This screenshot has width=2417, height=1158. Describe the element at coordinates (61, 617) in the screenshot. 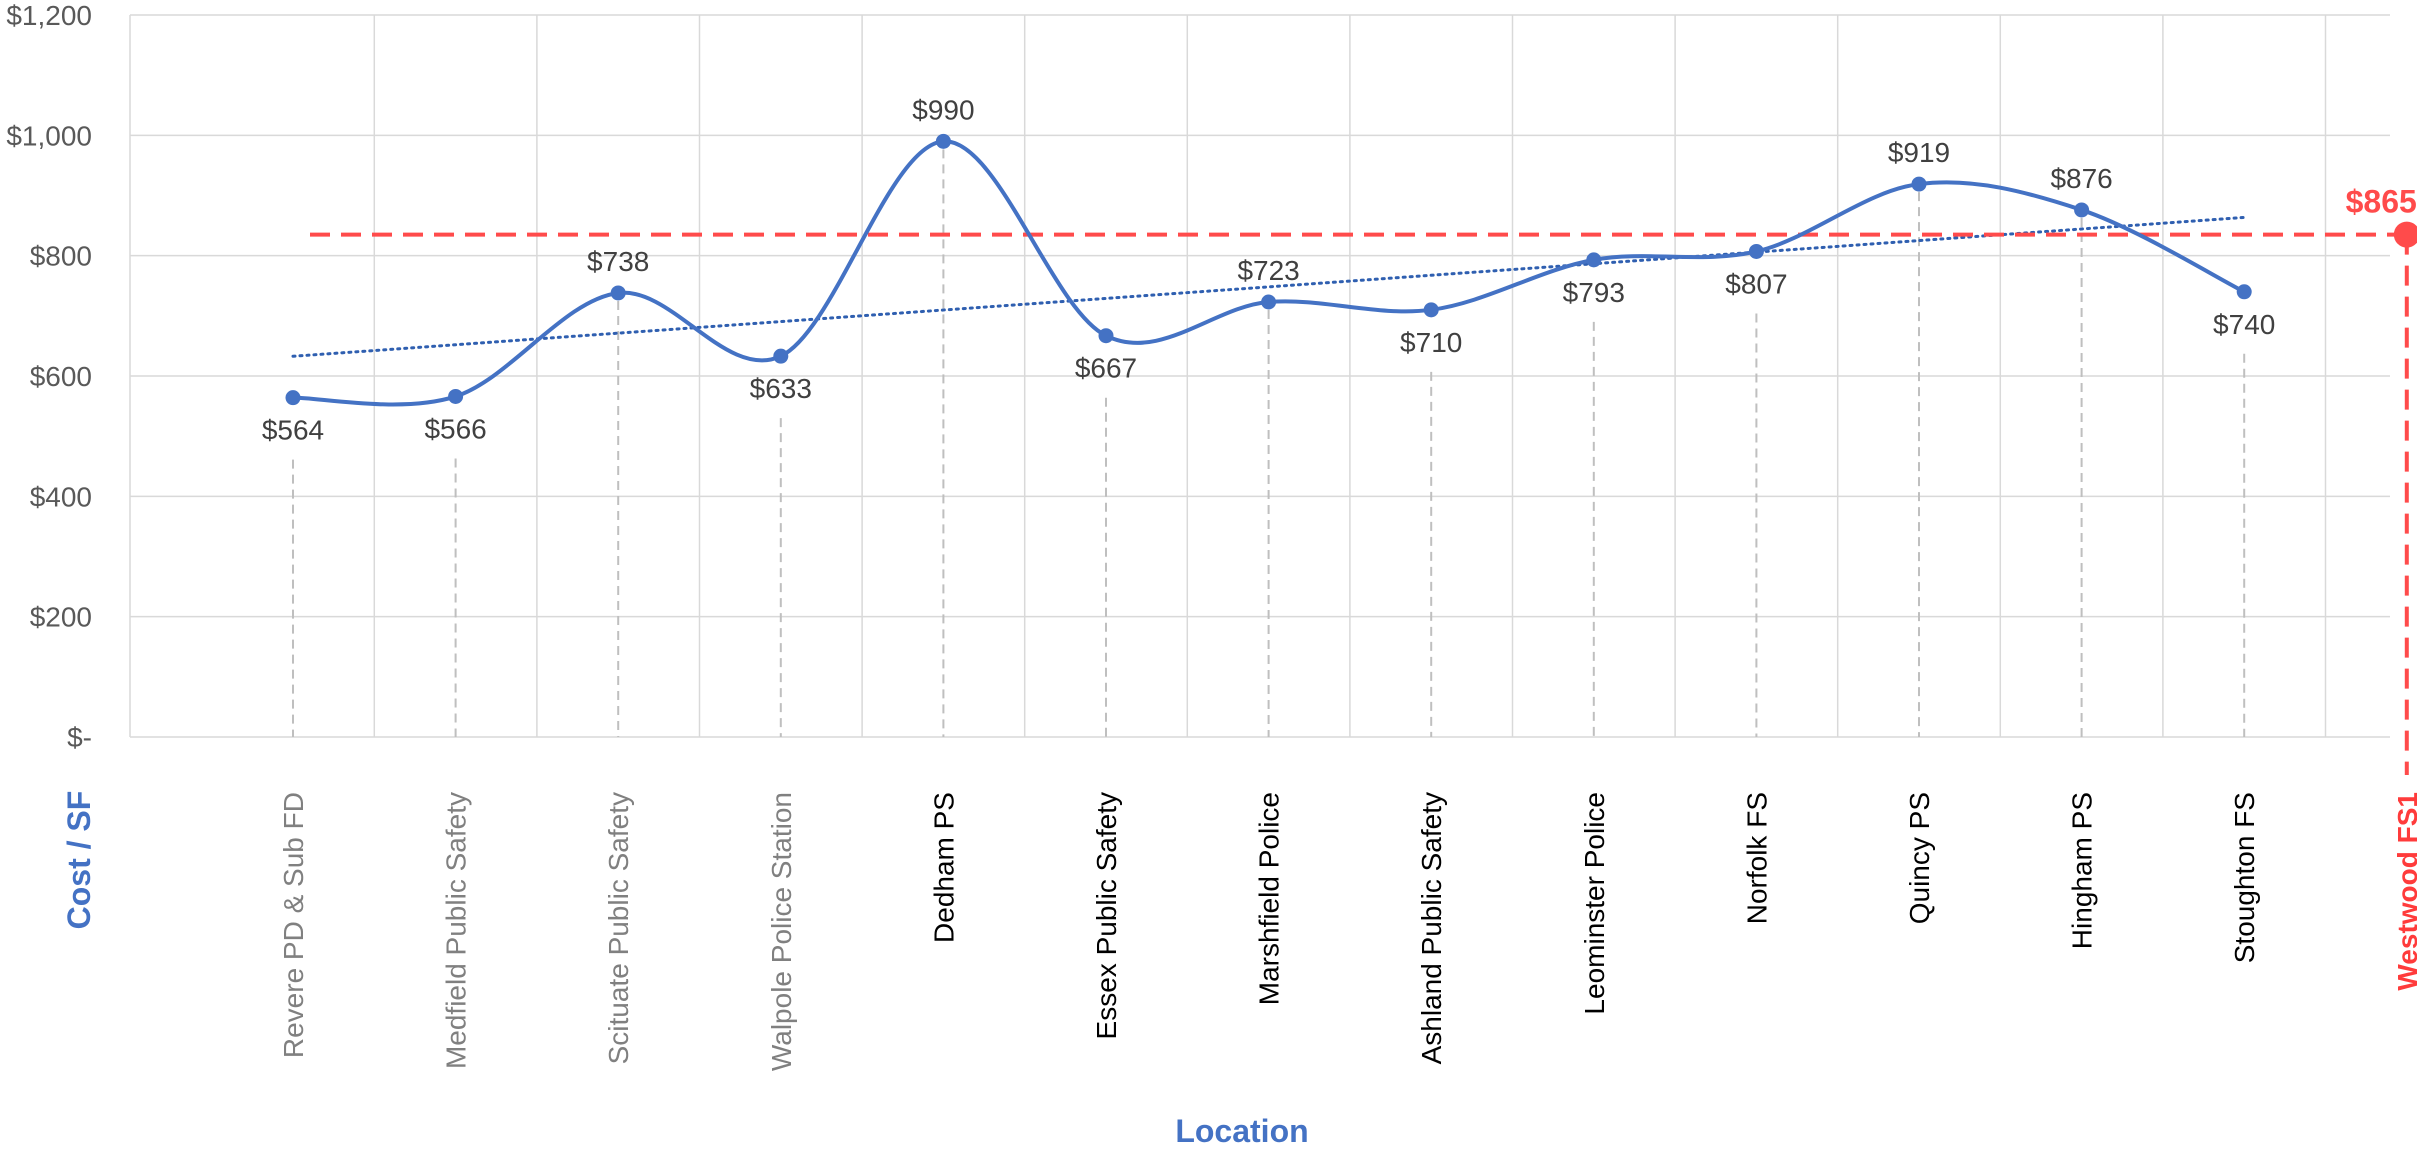

I see `y-tick-label: $200` at that location.